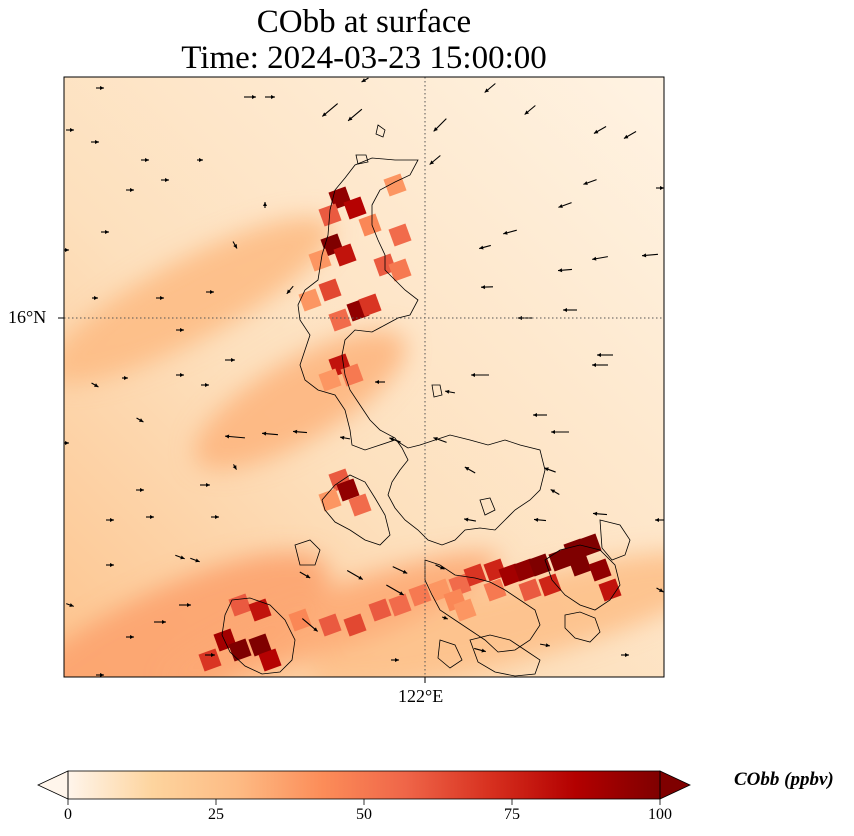  What do you see at coordinates (784, 779) in the screenshot?
I see `colorbar-title: CObb (ppbv)` at bounding box center [784, 779].